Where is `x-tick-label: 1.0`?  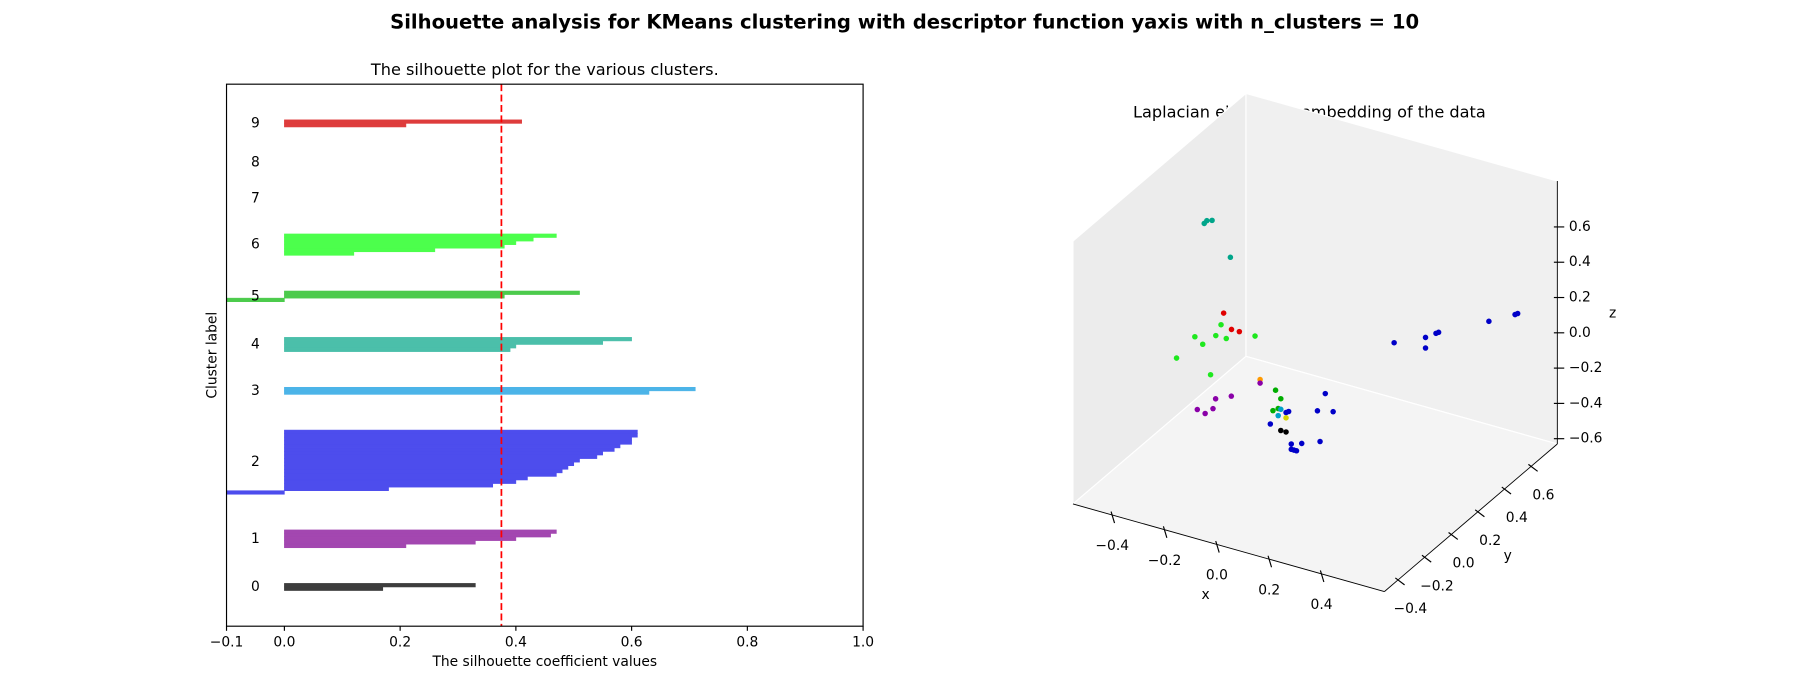
x-tick-label: 1.0 is located at coordinates (863, 642).